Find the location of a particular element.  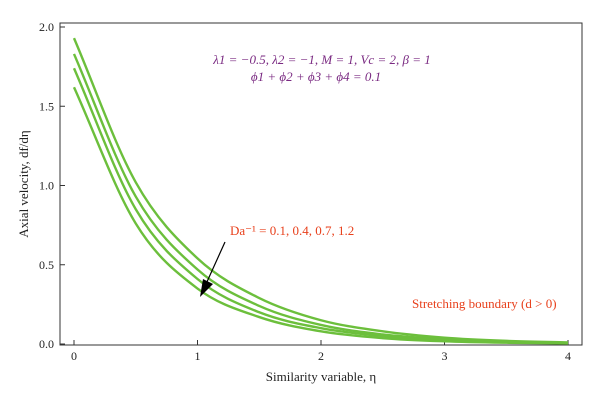

y-axis-title: Axial velocity, df/dη is located at coordinates (23, 184).